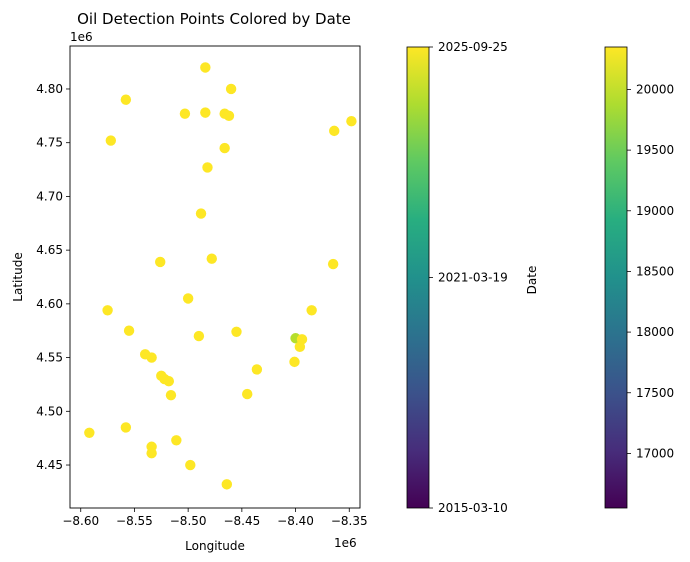  I want to click on colorbar-date-tick-label: 2021-03-19, so click(473, 278).